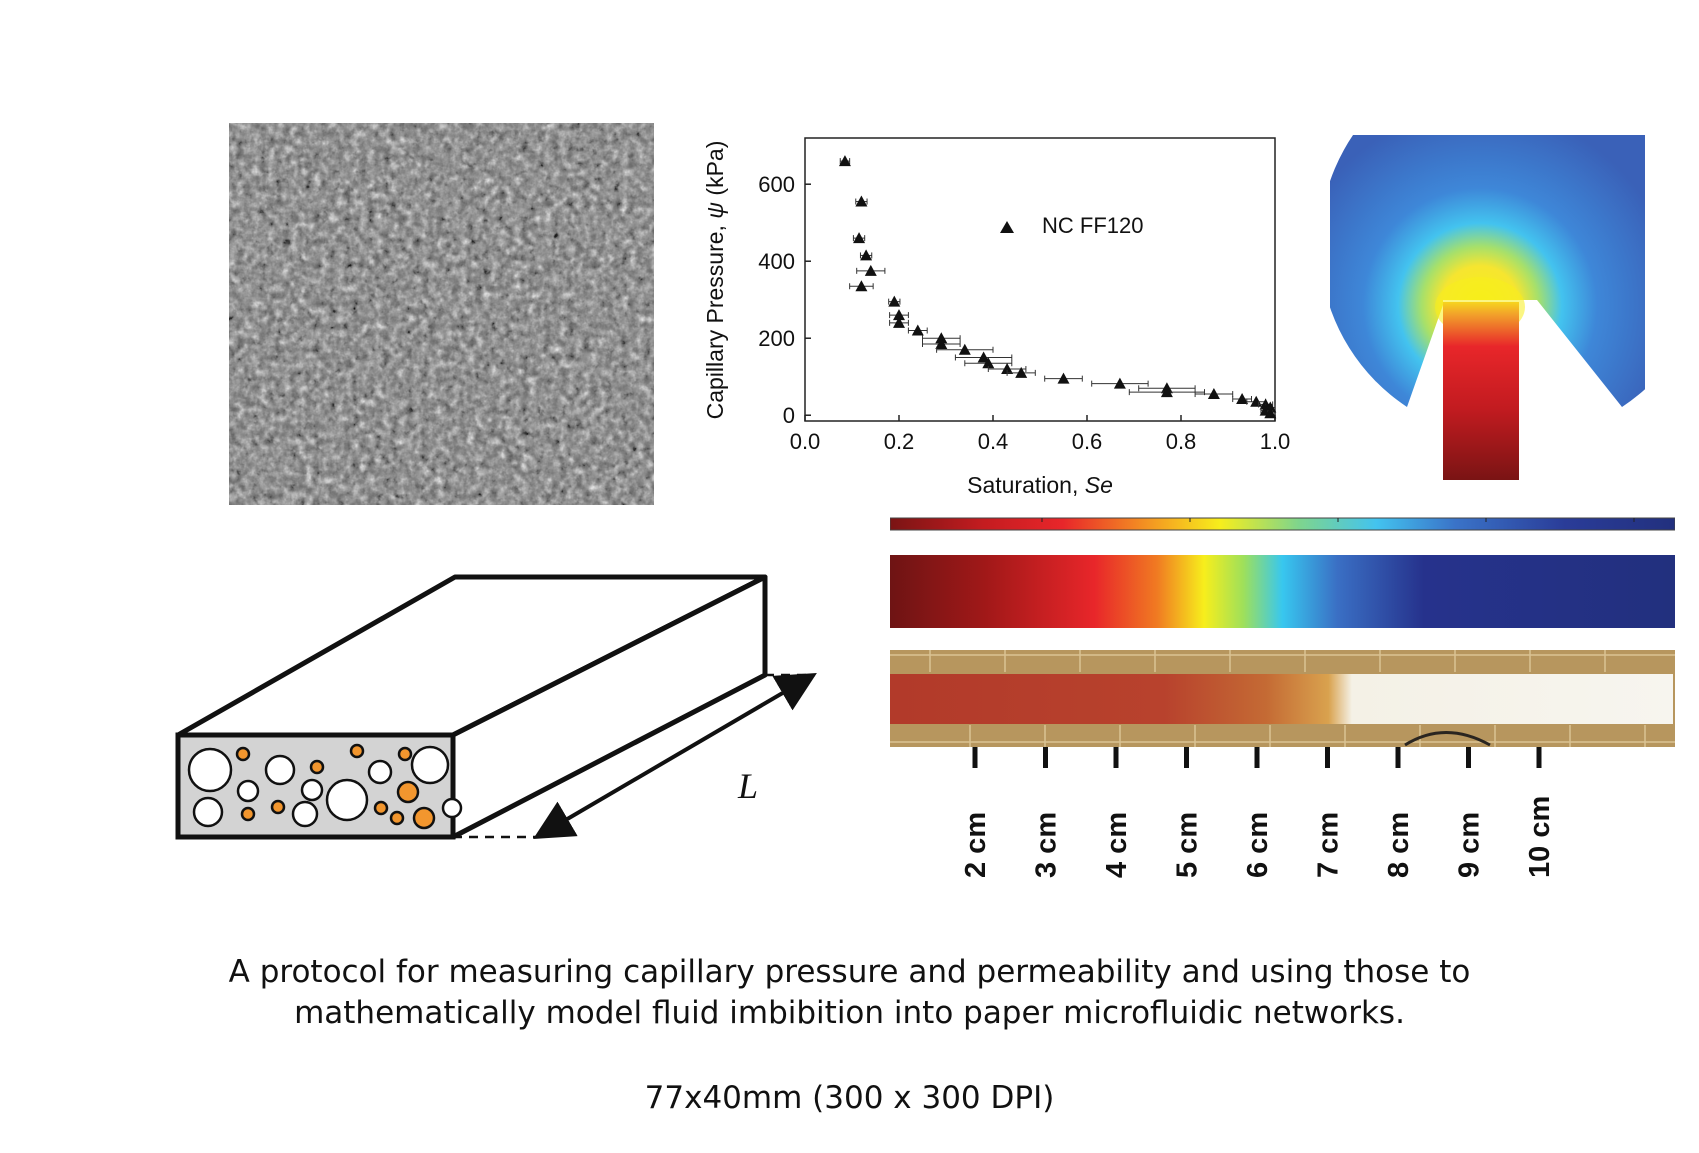 The width and height of the screenshot is (1699, 1153). Describe the element at coordinates (1282, 591) in the screenshot. I see `simulated-strip` at that location.